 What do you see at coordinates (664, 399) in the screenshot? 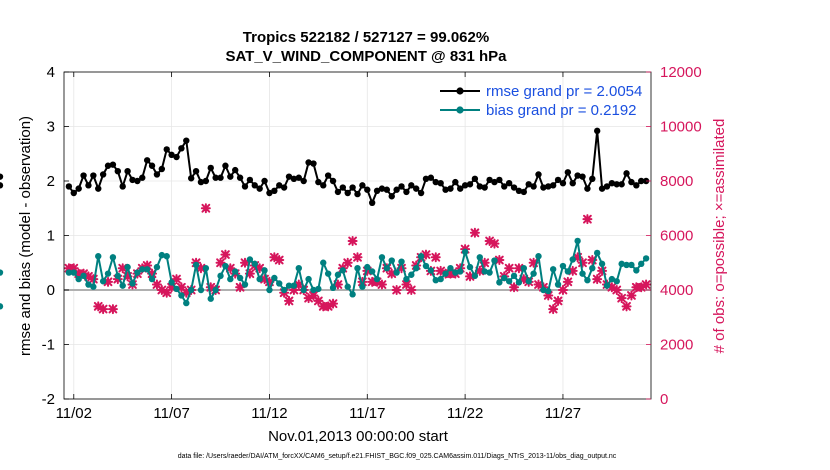
I see `y2-tick-label: 0` at bounding box center [664, 399].